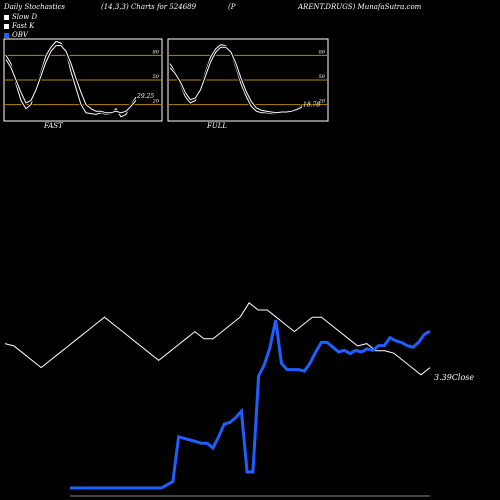 Image resolution: width=500 pixels, height=500 pixels. What do you see at coordinates (217, 126) in the screenshot?
I see `full-panel-label: FULL` at bounding box center [217, 126].